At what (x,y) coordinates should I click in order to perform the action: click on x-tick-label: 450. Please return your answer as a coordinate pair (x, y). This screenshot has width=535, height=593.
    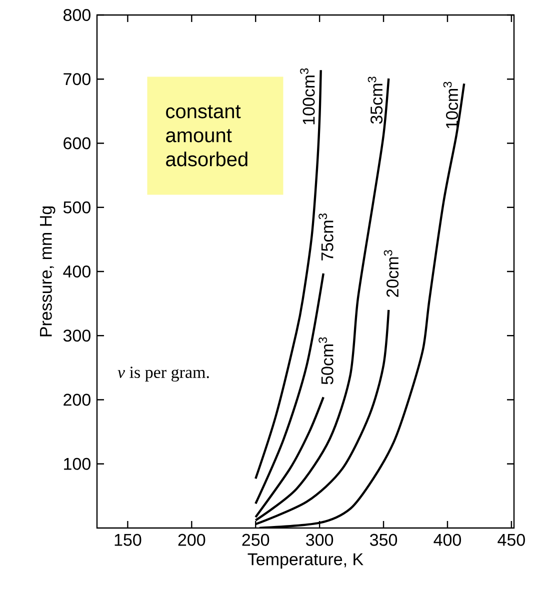
    Looking at the image, I should click on (511, 540).